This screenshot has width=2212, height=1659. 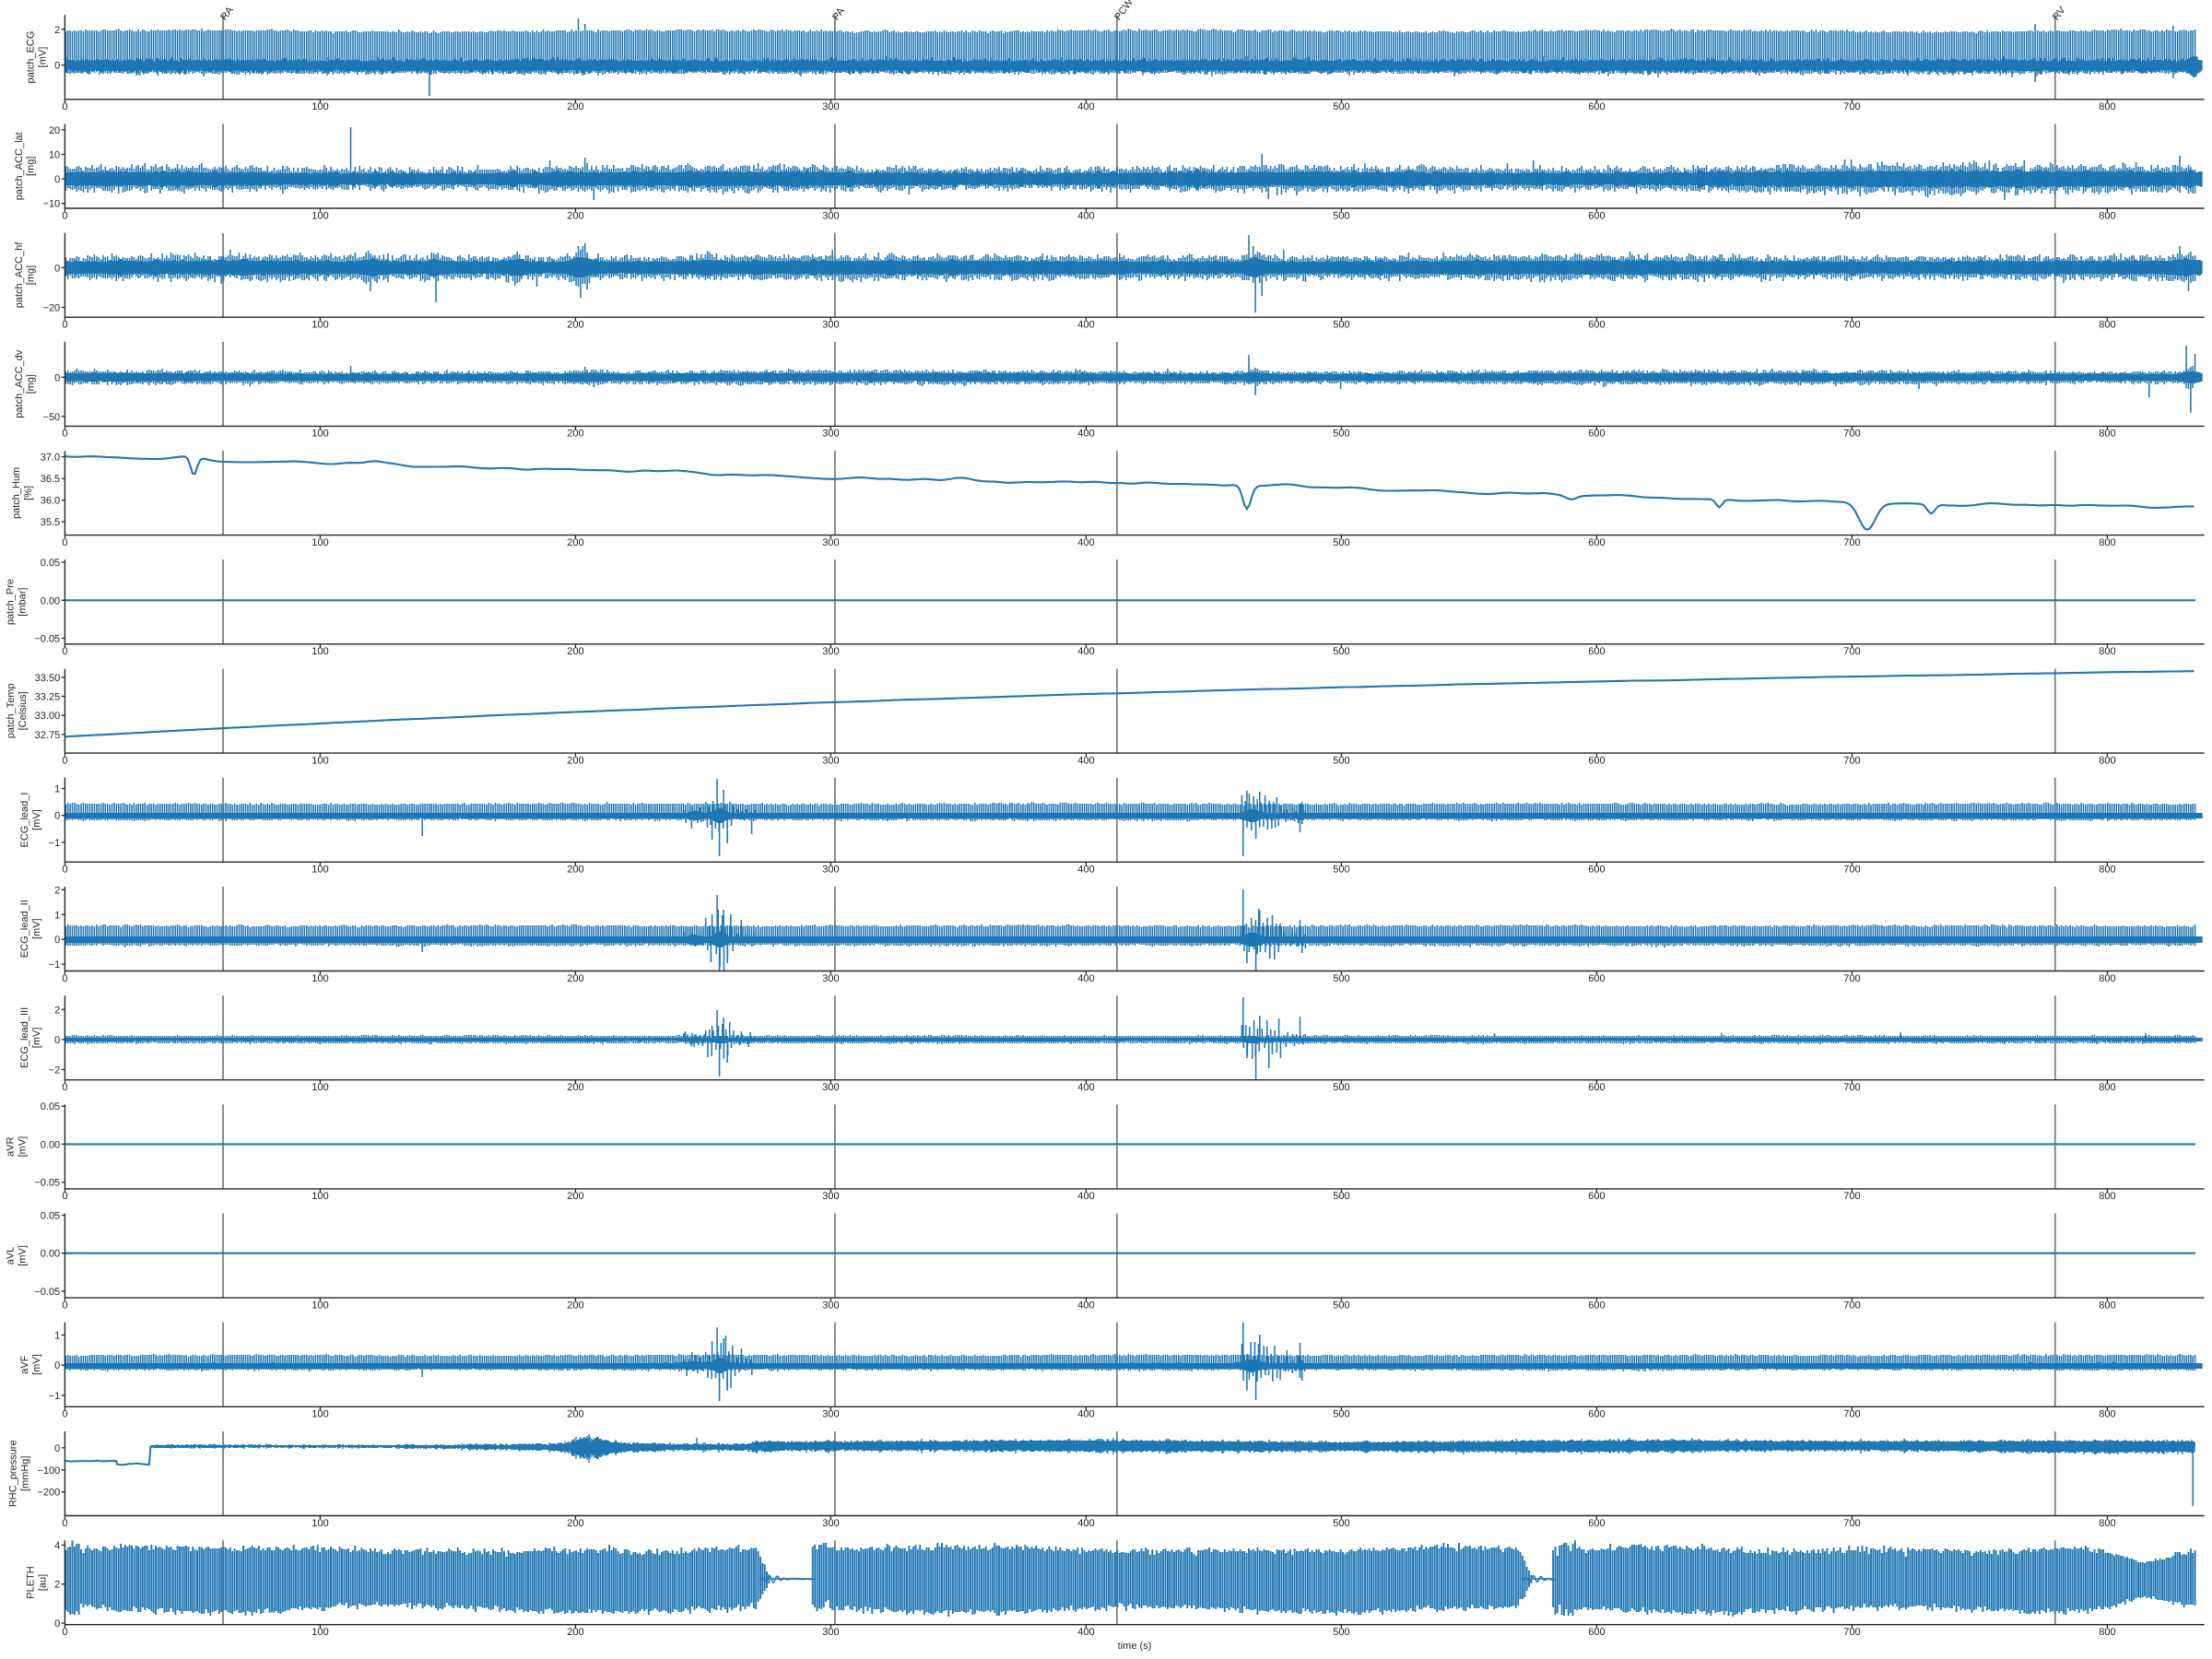 I want to click on svg-text: −10, so click(x=52, y=204).